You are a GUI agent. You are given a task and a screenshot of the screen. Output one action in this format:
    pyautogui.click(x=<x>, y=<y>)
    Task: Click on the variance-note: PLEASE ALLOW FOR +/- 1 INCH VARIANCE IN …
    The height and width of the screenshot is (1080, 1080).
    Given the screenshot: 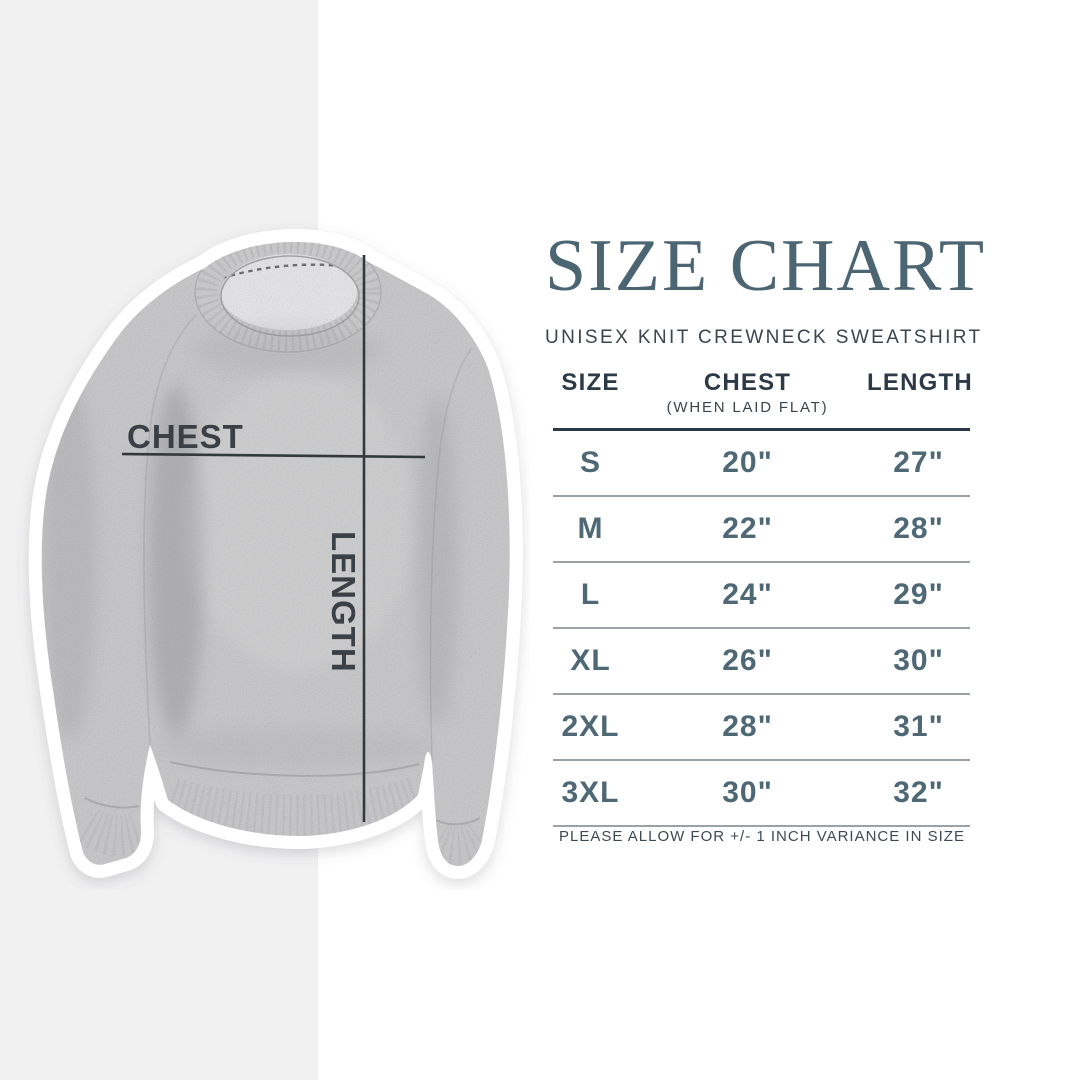 What is the action you would take?
    pyautogui.click(x=762, y=836)
    